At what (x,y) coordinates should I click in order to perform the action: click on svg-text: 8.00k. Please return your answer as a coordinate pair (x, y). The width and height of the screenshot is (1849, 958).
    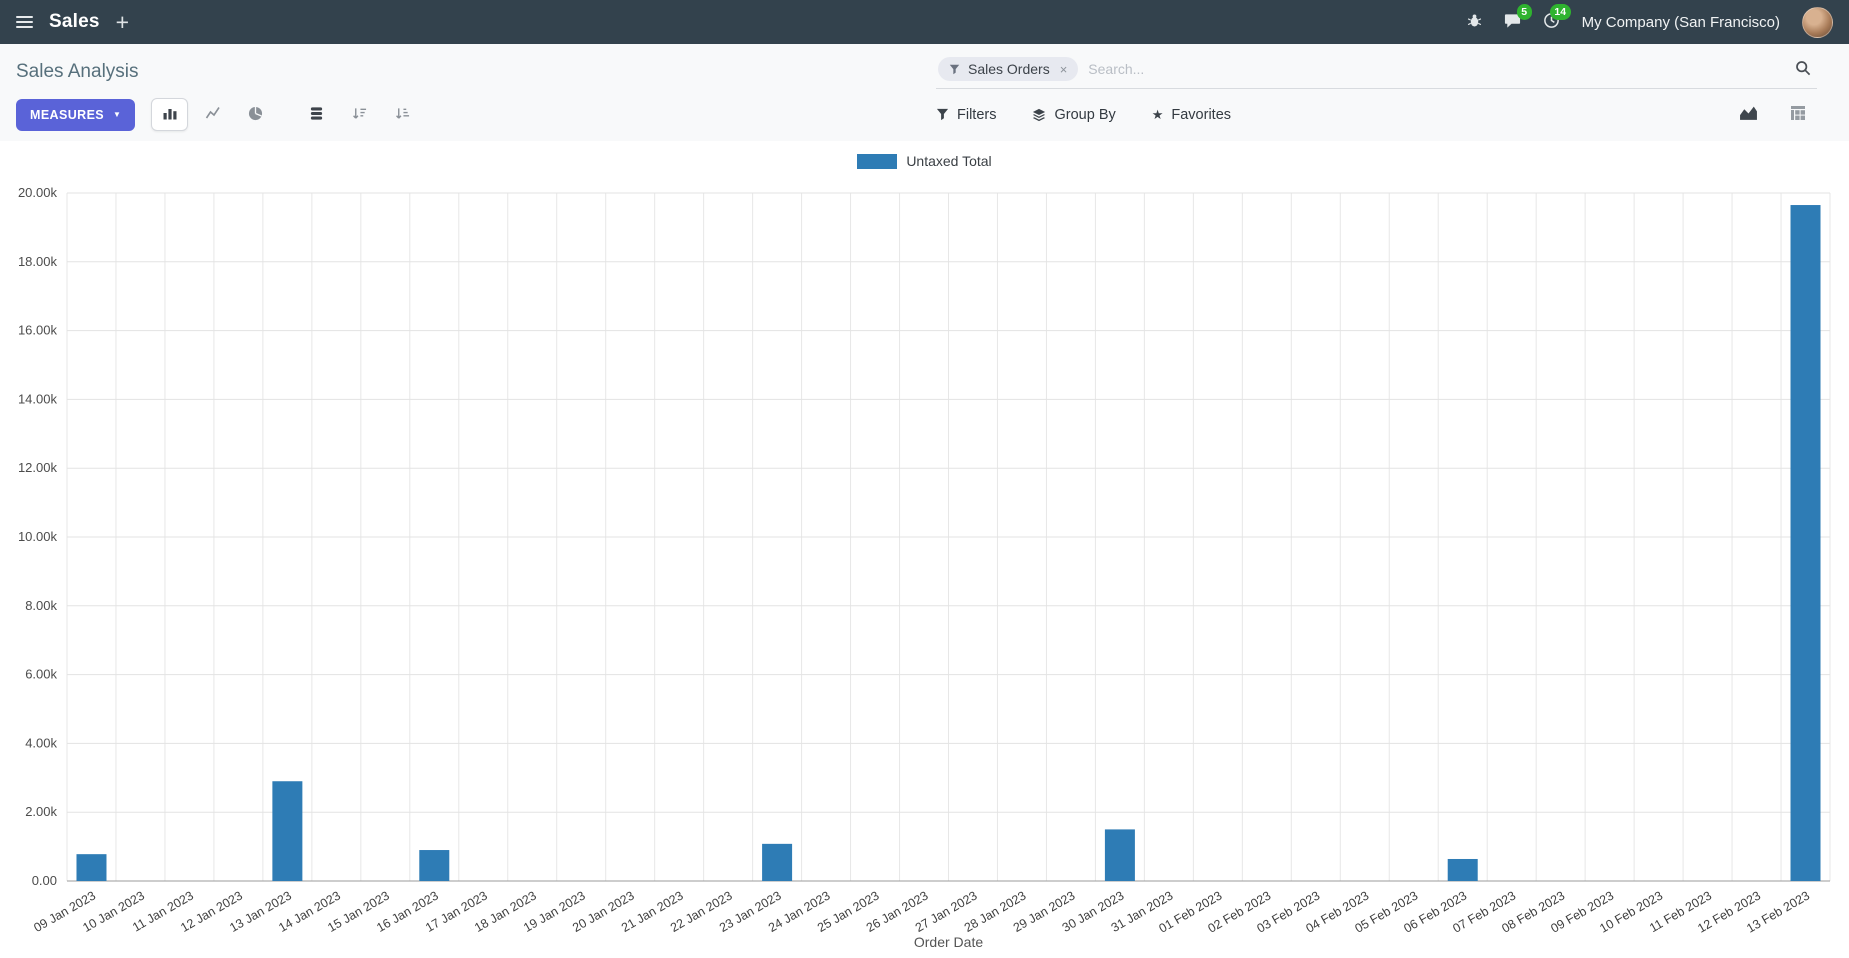
    Looking at the image, I should click on (41, 605).